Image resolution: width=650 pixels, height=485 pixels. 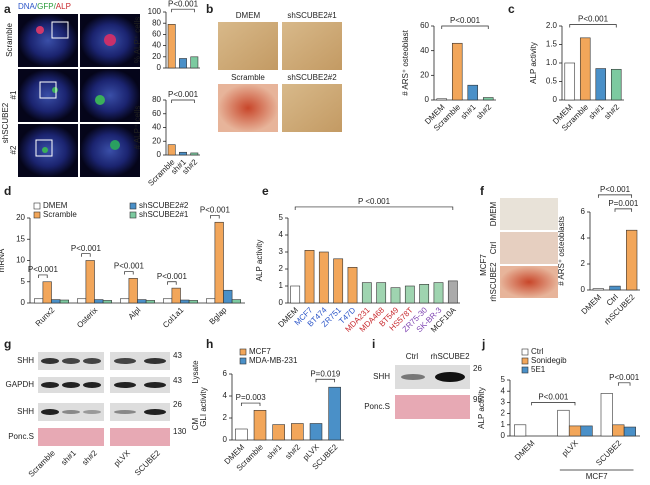 What do you see at coordinates (482, 191) in the screenshot?
I see `panel-label: f` at bounding box center [482, 191].